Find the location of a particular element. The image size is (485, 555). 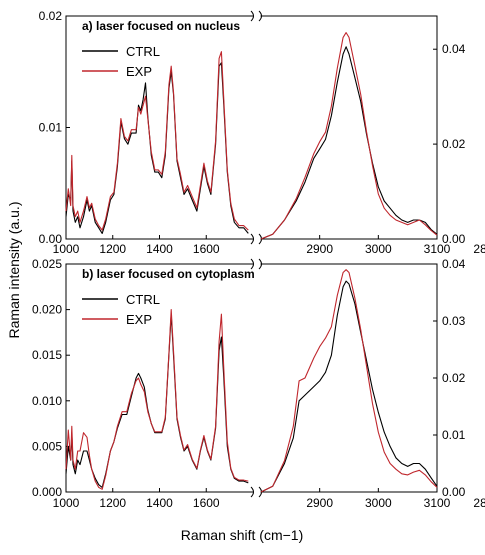

y-tick-label-left: 0.005 is located at coordinates (47, 446).